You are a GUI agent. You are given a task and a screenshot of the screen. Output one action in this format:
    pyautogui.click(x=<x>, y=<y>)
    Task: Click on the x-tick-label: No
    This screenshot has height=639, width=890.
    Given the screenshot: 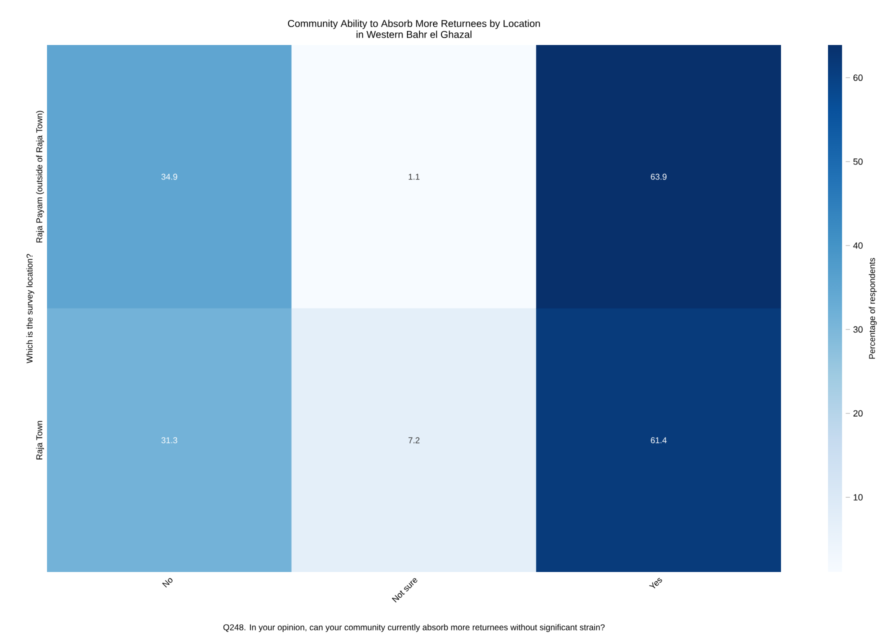 What is the action you would take?
    pyautogui.click(x=167, y=583)
    